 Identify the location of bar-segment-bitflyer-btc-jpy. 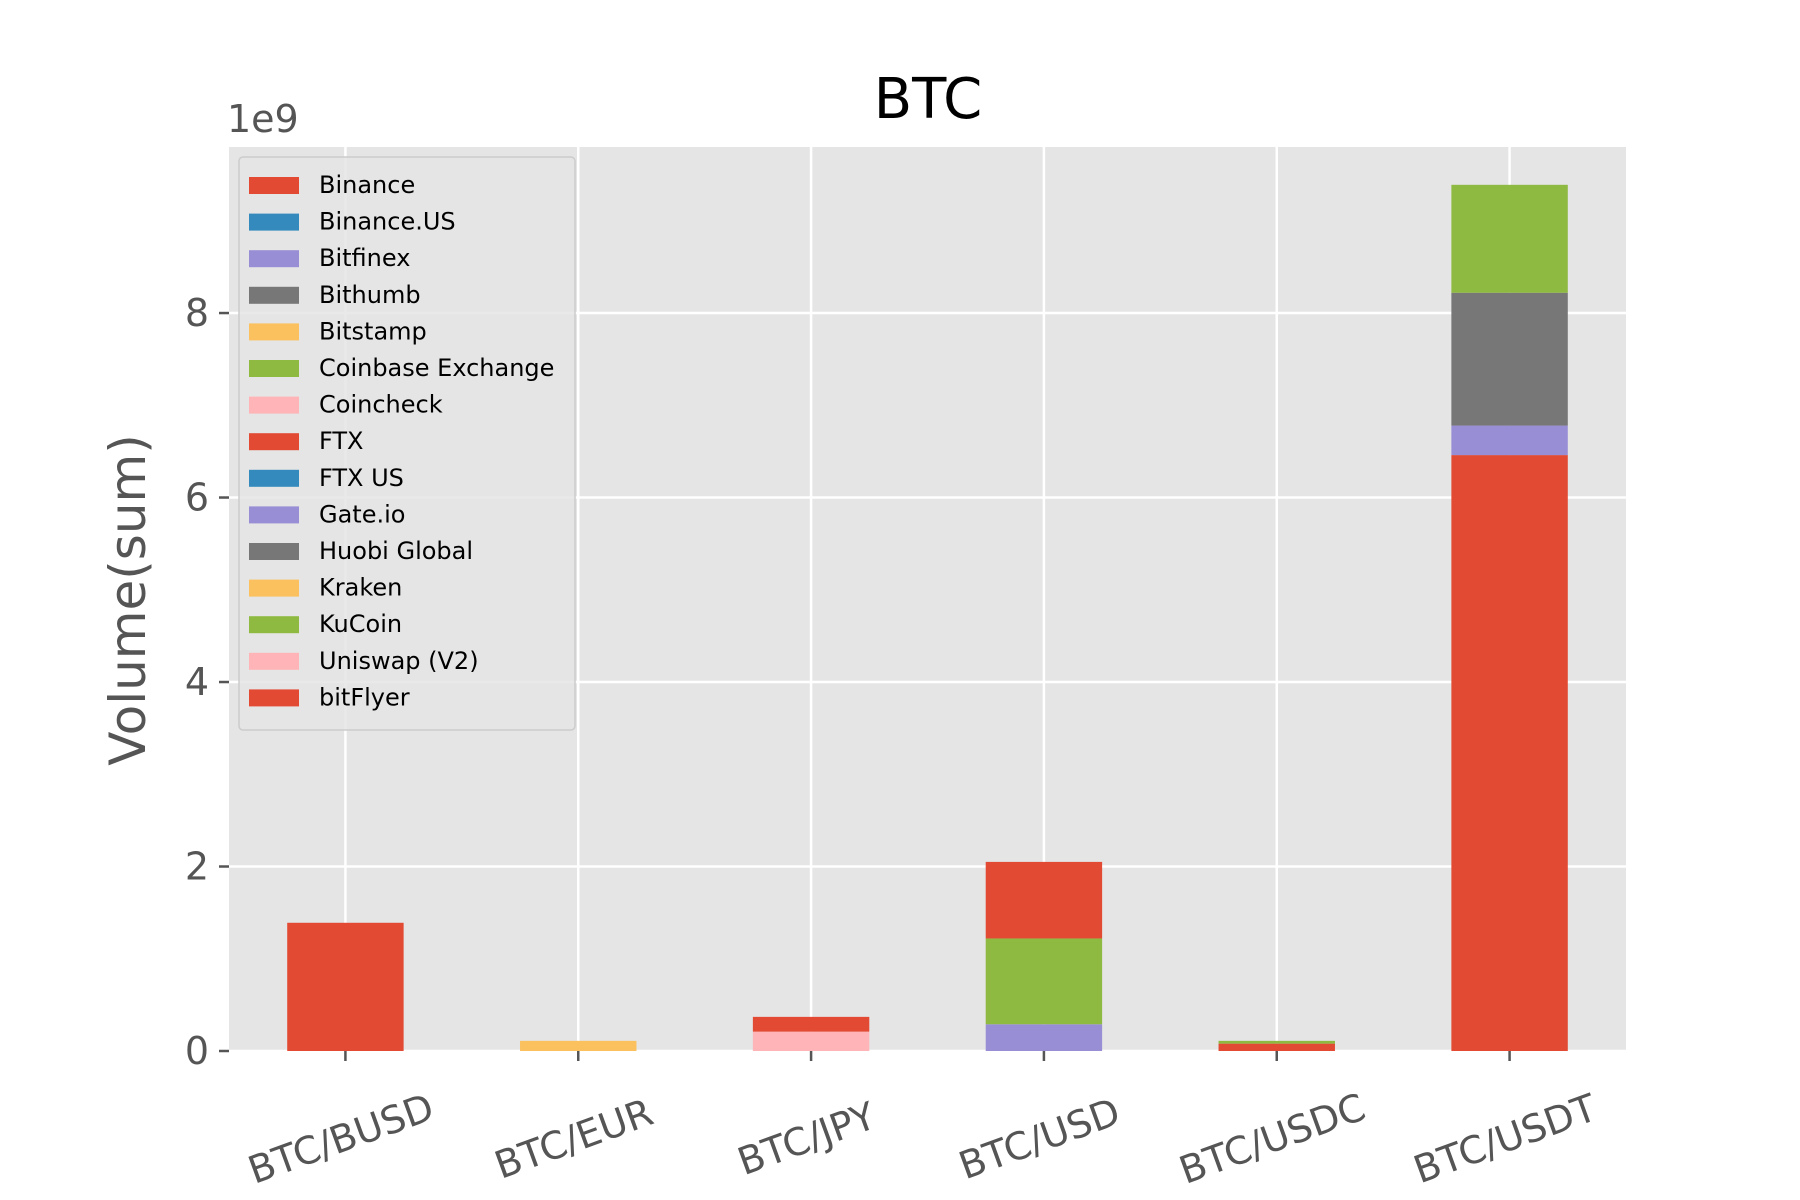
(811, 1024).